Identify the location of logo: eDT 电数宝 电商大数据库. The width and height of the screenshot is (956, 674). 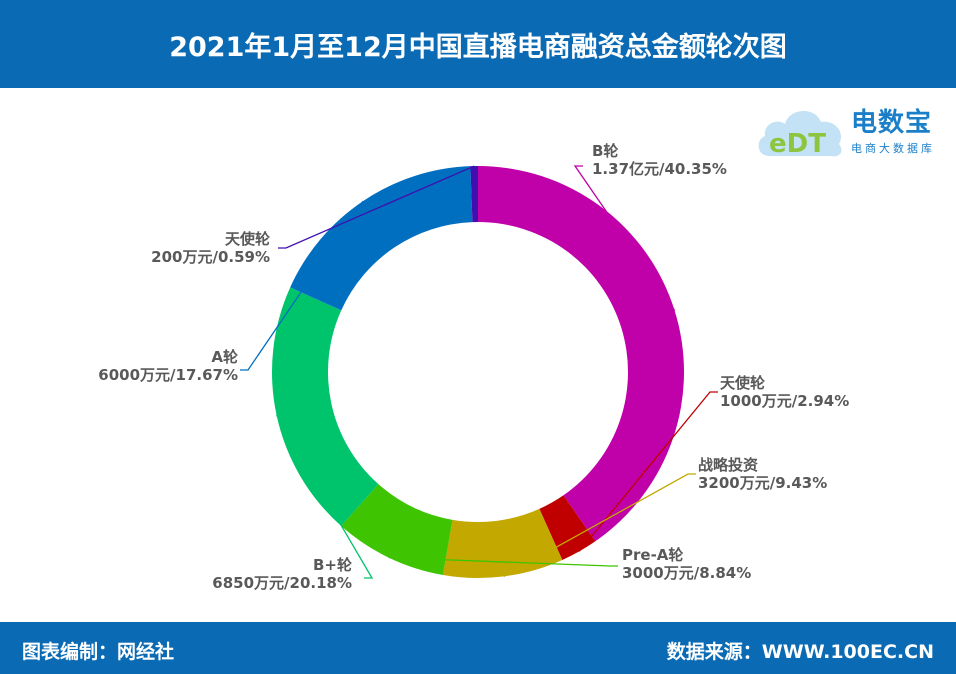
(855, 130).